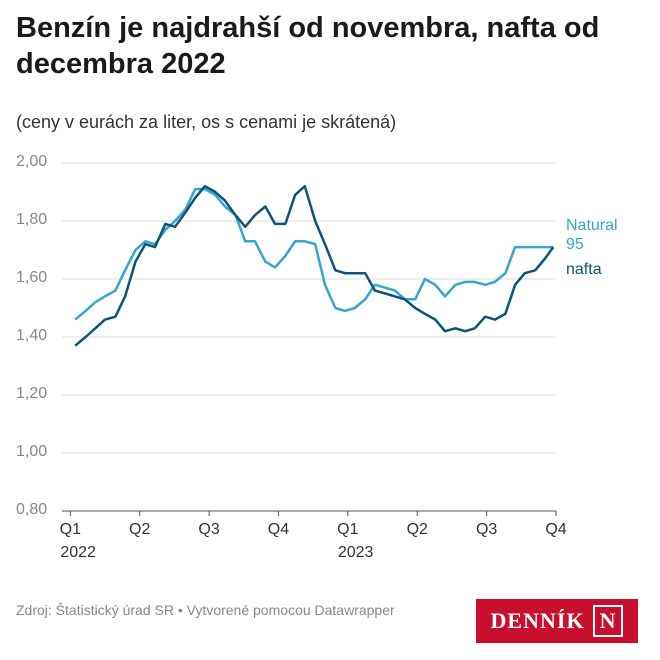 The width and height of the screenshot is (660, 660). Describe the element at coordinates (537, 620) in the screenshot. I see `logo-text: DENNÍK` at that location.